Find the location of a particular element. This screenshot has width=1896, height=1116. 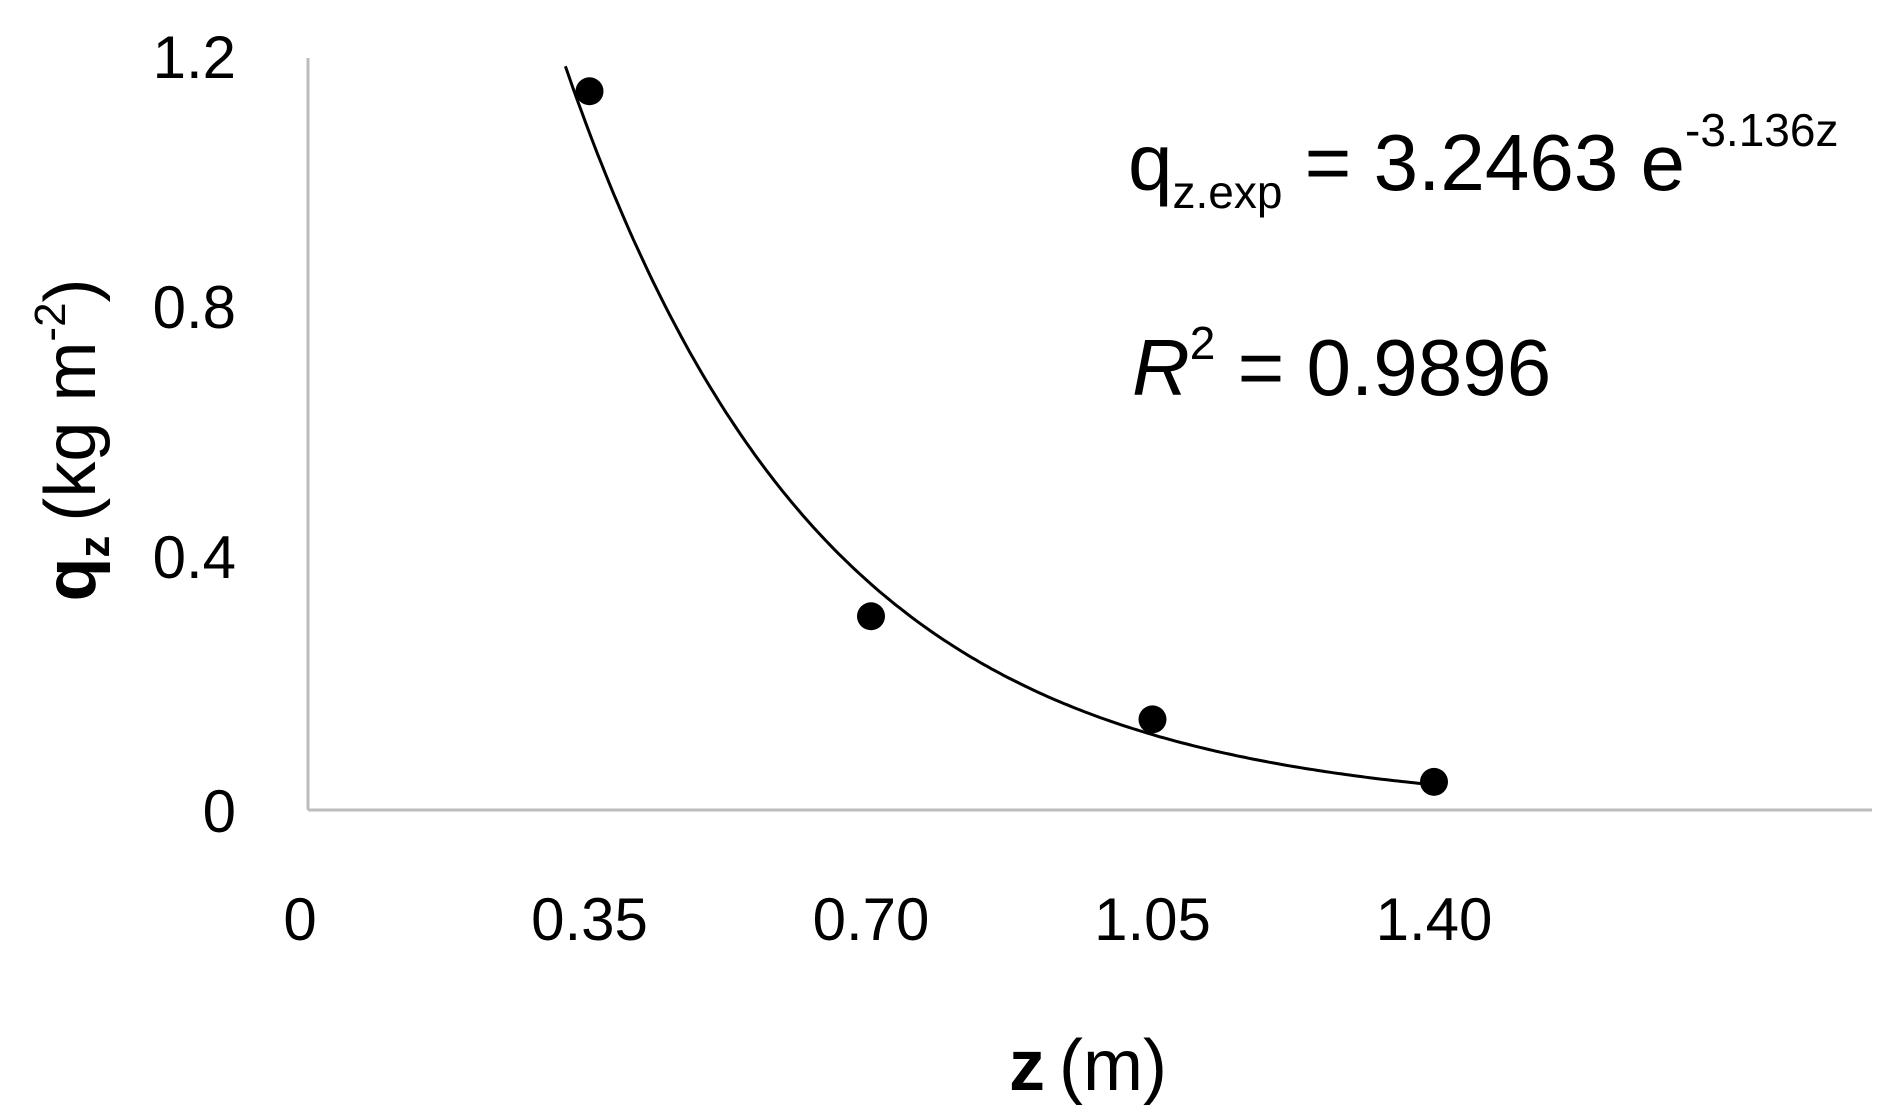

equation-rhs: = 3.2463 e is located at coordinates (1483, 162).